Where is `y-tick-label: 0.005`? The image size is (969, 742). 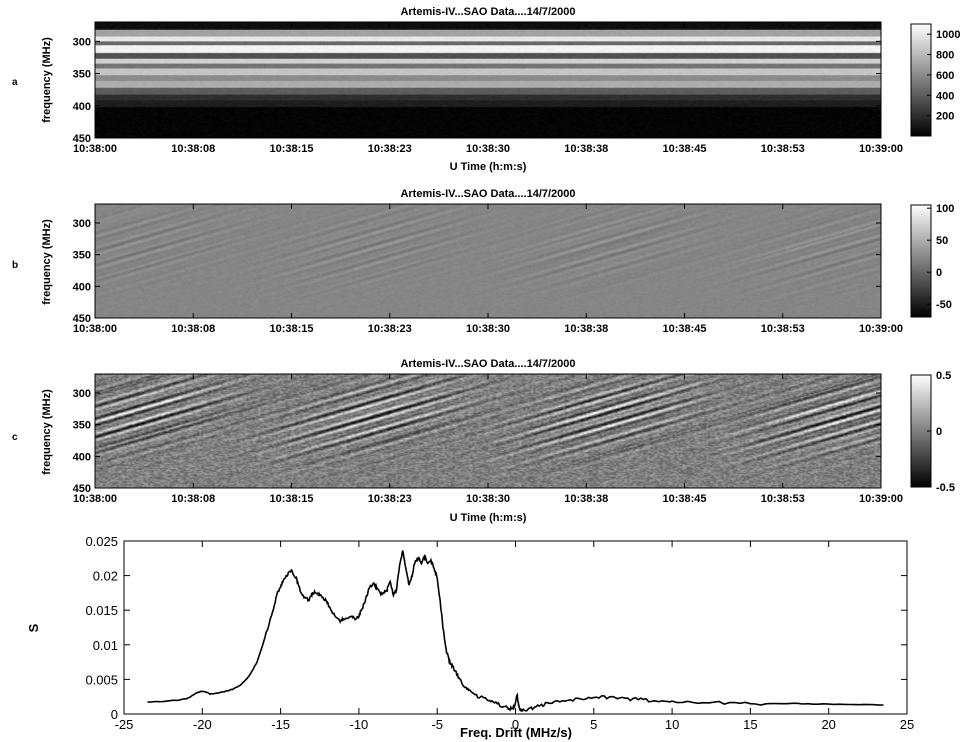
y-tick-label: 0.005 is located at coordinates (101, 679).